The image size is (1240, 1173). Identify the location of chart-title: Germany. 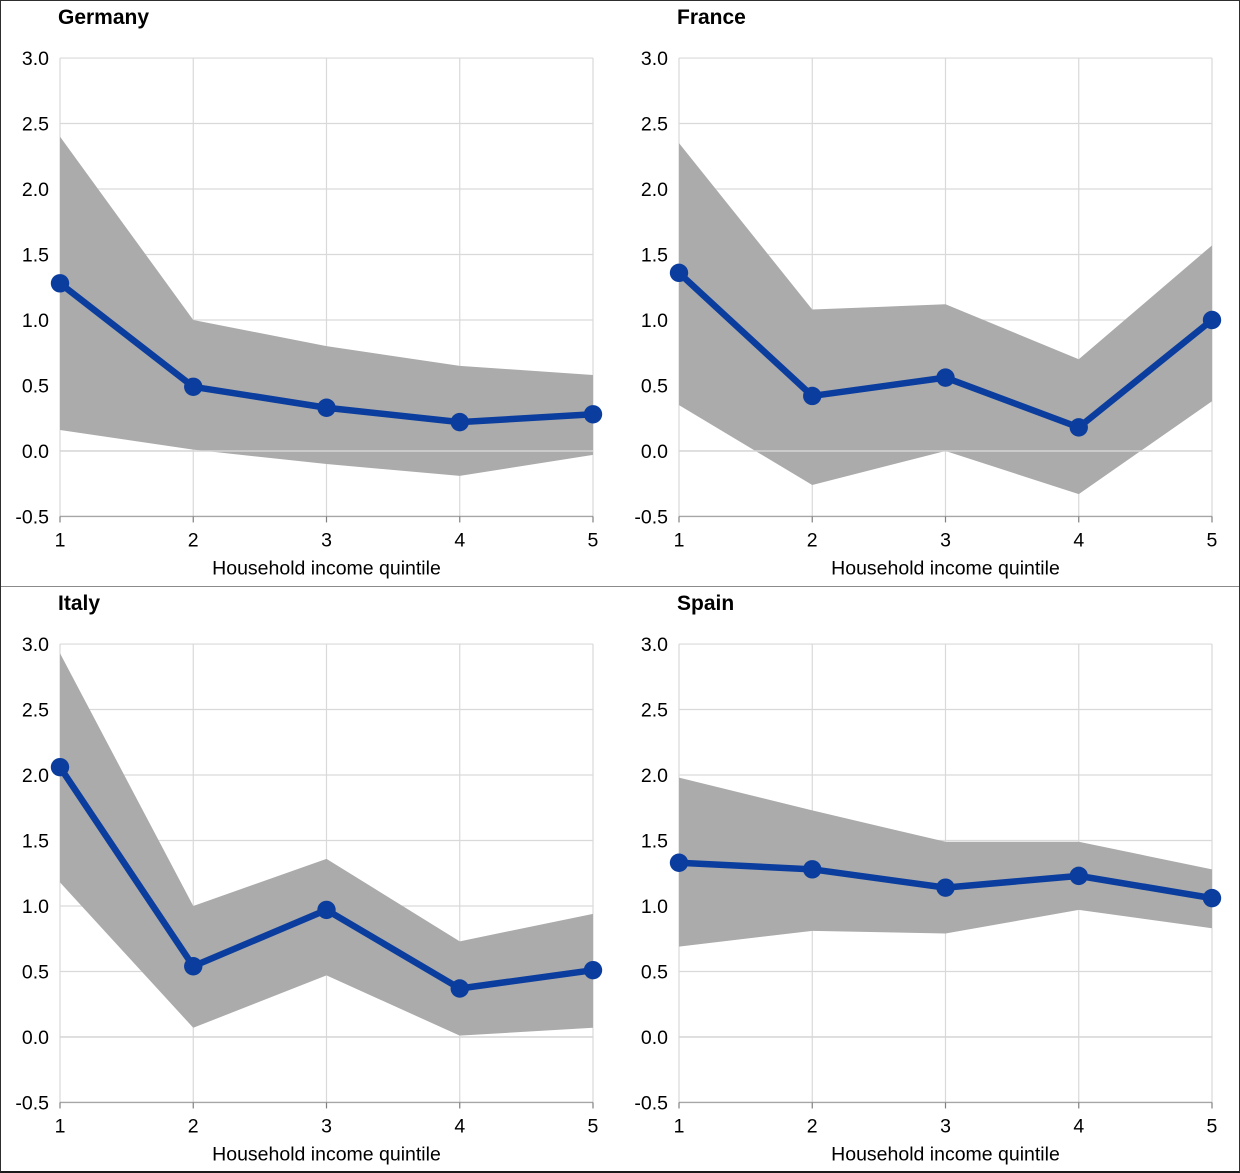
(104, 17).